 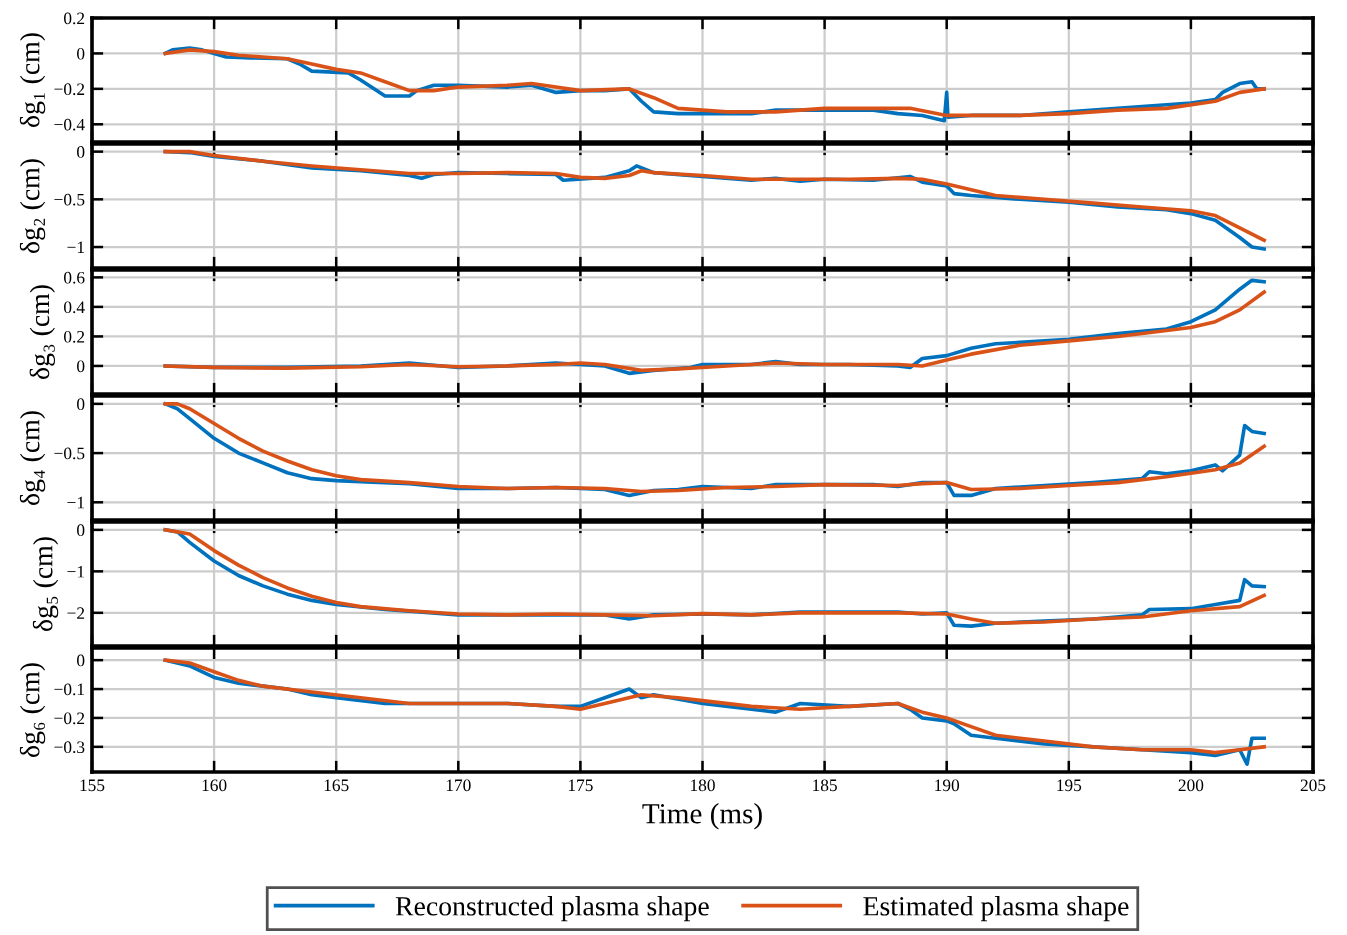 I want to click on x-tick-label: 180, so click(x=703, y=785).